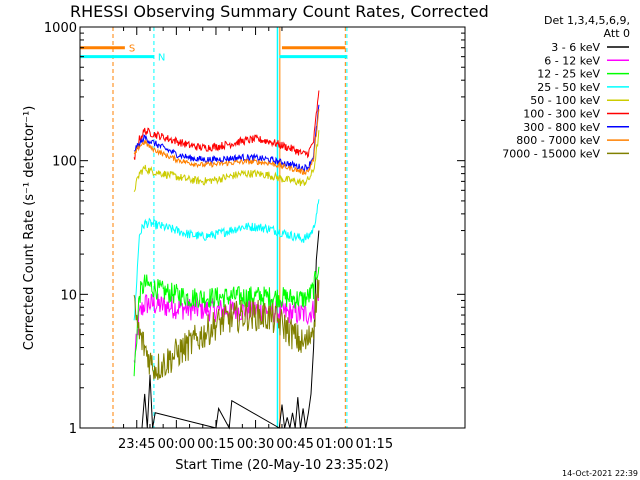 This screenshot has width=640, height=480. What do you see at coordinates (568, 74) in the screenshot?
I see `legend-label: 12 - 25 keV` at bounding box center [568, 74].